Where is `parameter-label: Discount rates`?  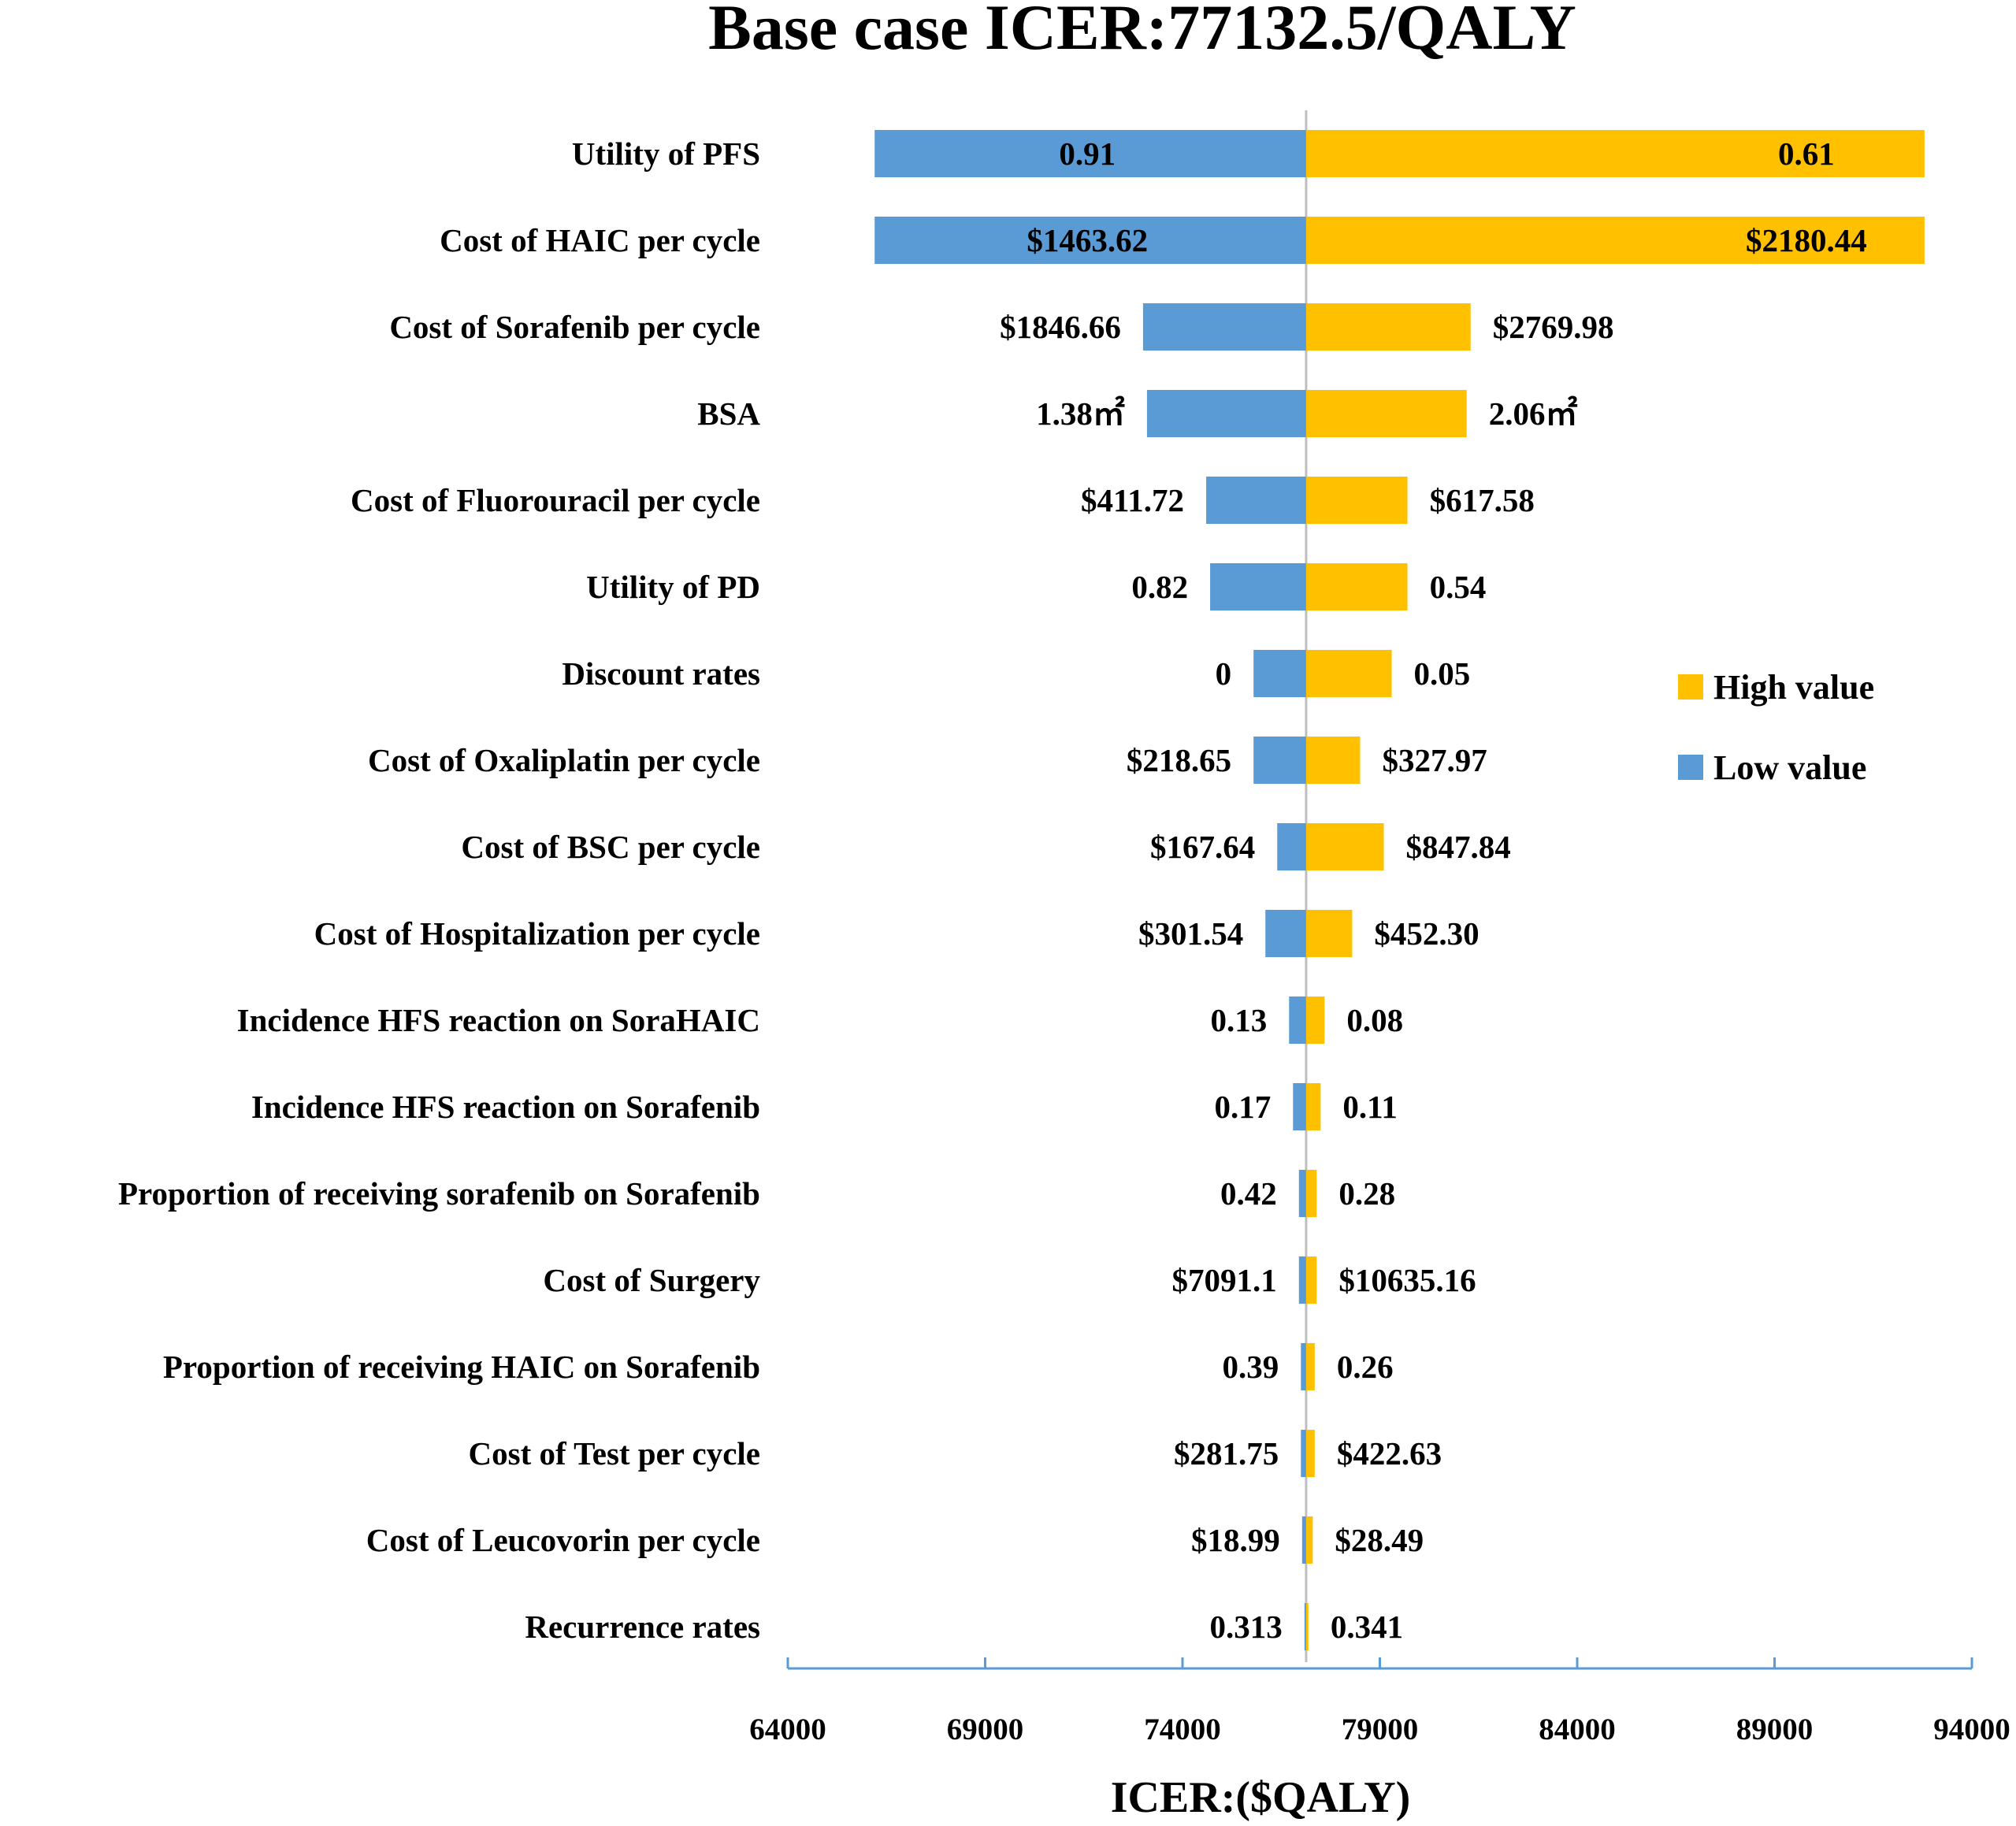
parameter-label: Discount rates is located at coordinates (661, 674).